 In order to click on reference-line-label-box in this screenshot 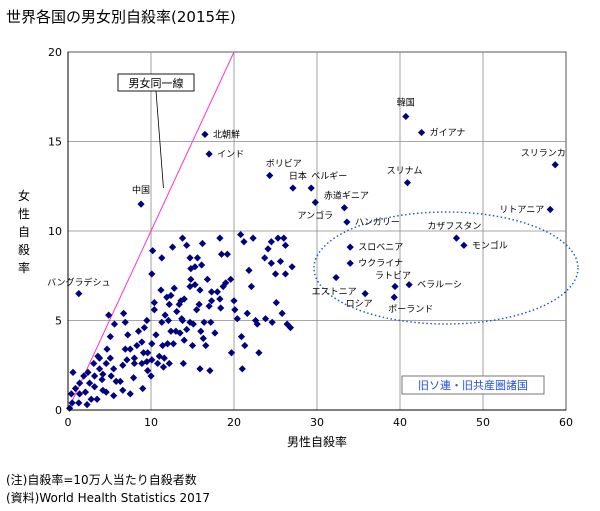, I will do `click(156, 82)`.